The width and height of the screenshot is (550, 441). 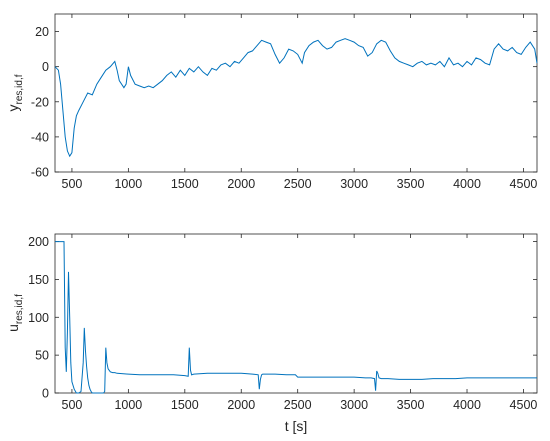 I want to click on y-tick-label: 20, so click(x=42, y=32).